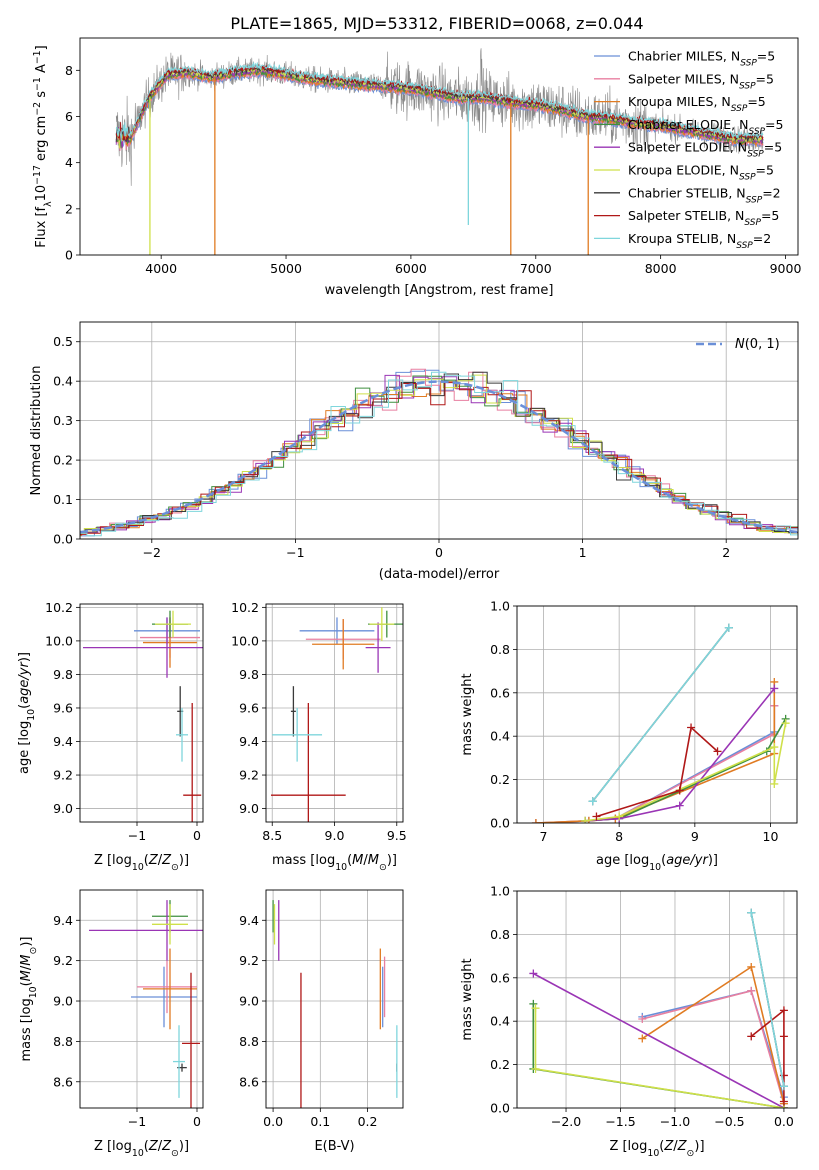 The image size is (819, 1170). Describe the element at coordinates (467, 999) in the screenshot. I see `y-axis-label: mass weight` at that location.